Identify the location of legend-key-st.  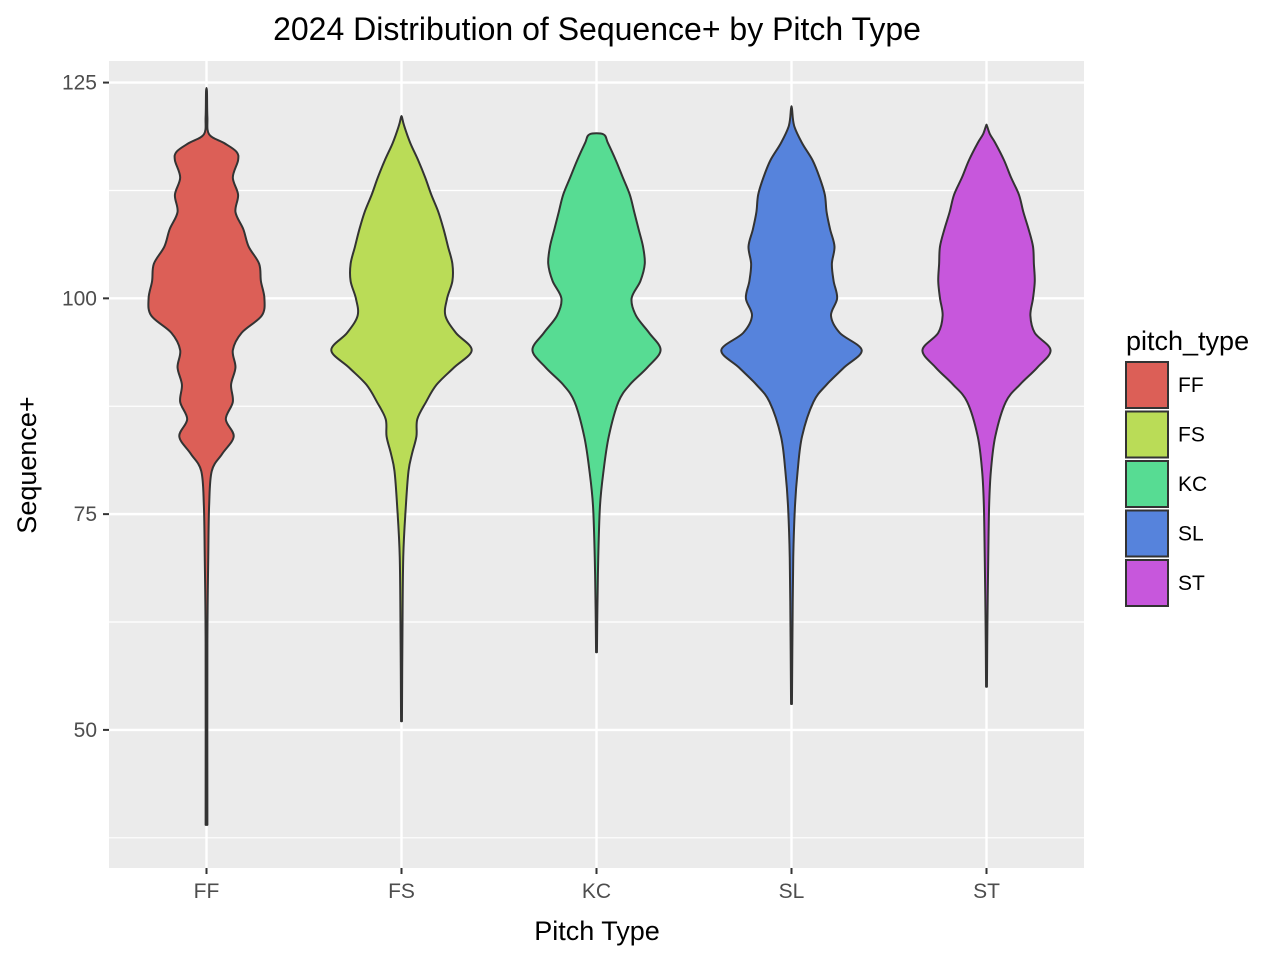
(1147, 583).